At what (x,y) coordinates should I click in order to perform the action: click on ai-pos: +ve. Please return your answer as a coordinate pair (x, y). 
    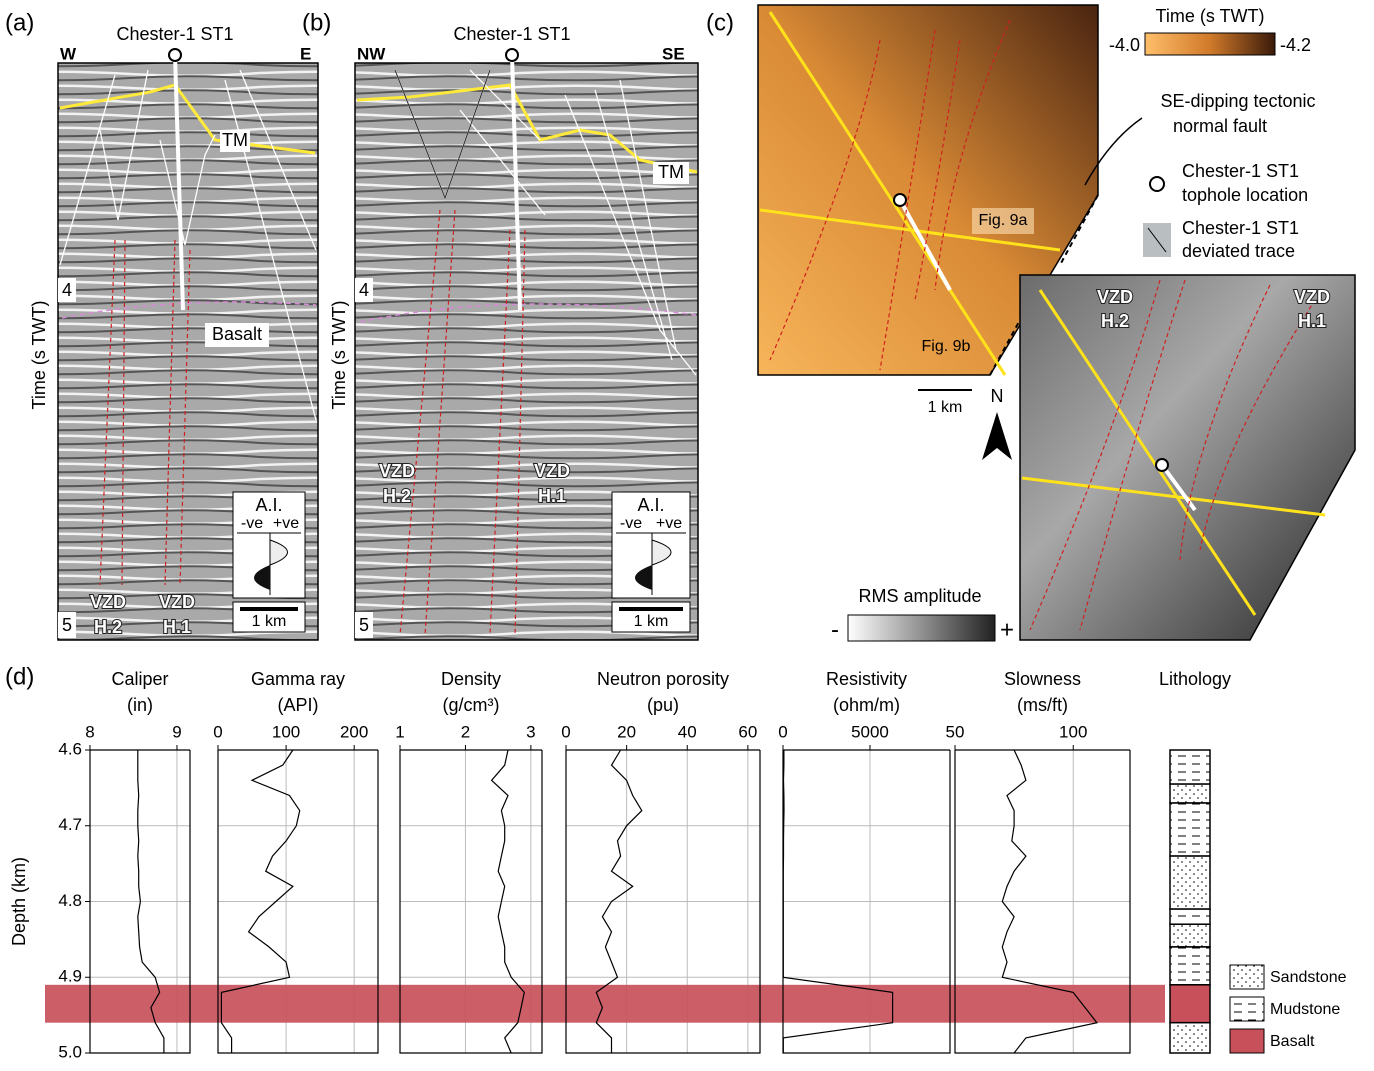
    Looking at the image, I should click on (669, 523).